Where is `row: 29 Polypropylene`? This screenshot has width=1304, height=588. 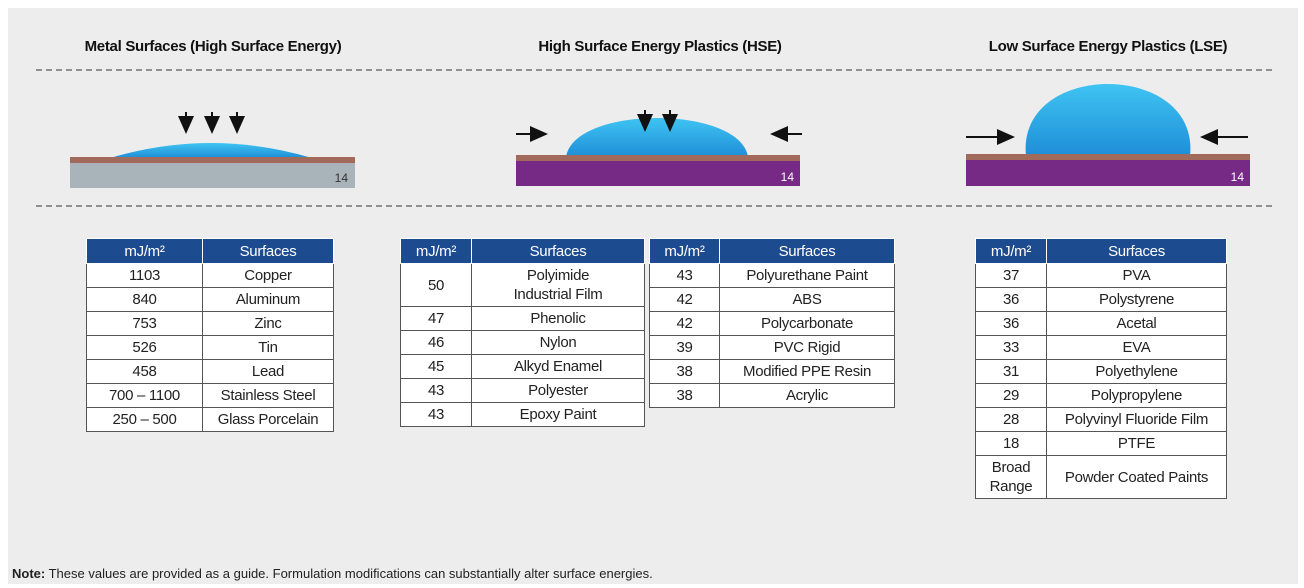 row: 29 Polypropylene is located at coordinates (1101, 395).